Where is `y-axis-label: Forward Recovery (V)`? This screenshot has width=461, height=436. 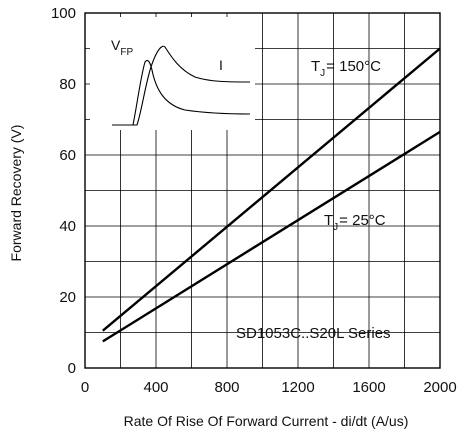 y-axis-label: Forward Recovery (V) is located at coordinates (16, 193).